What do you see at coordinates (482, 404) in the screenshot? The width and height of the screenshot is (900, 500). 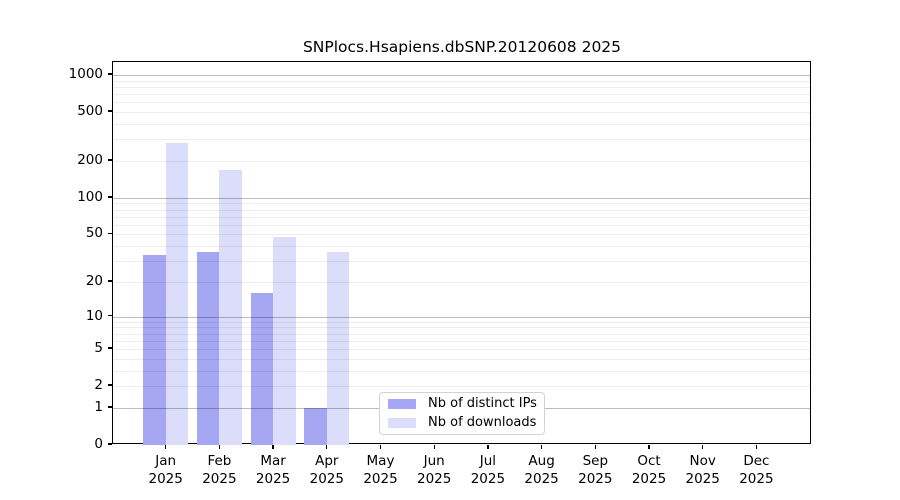 I see `legend-label-distinct-ips: Nb of distinct IPs` at bounding box center [482, 404].